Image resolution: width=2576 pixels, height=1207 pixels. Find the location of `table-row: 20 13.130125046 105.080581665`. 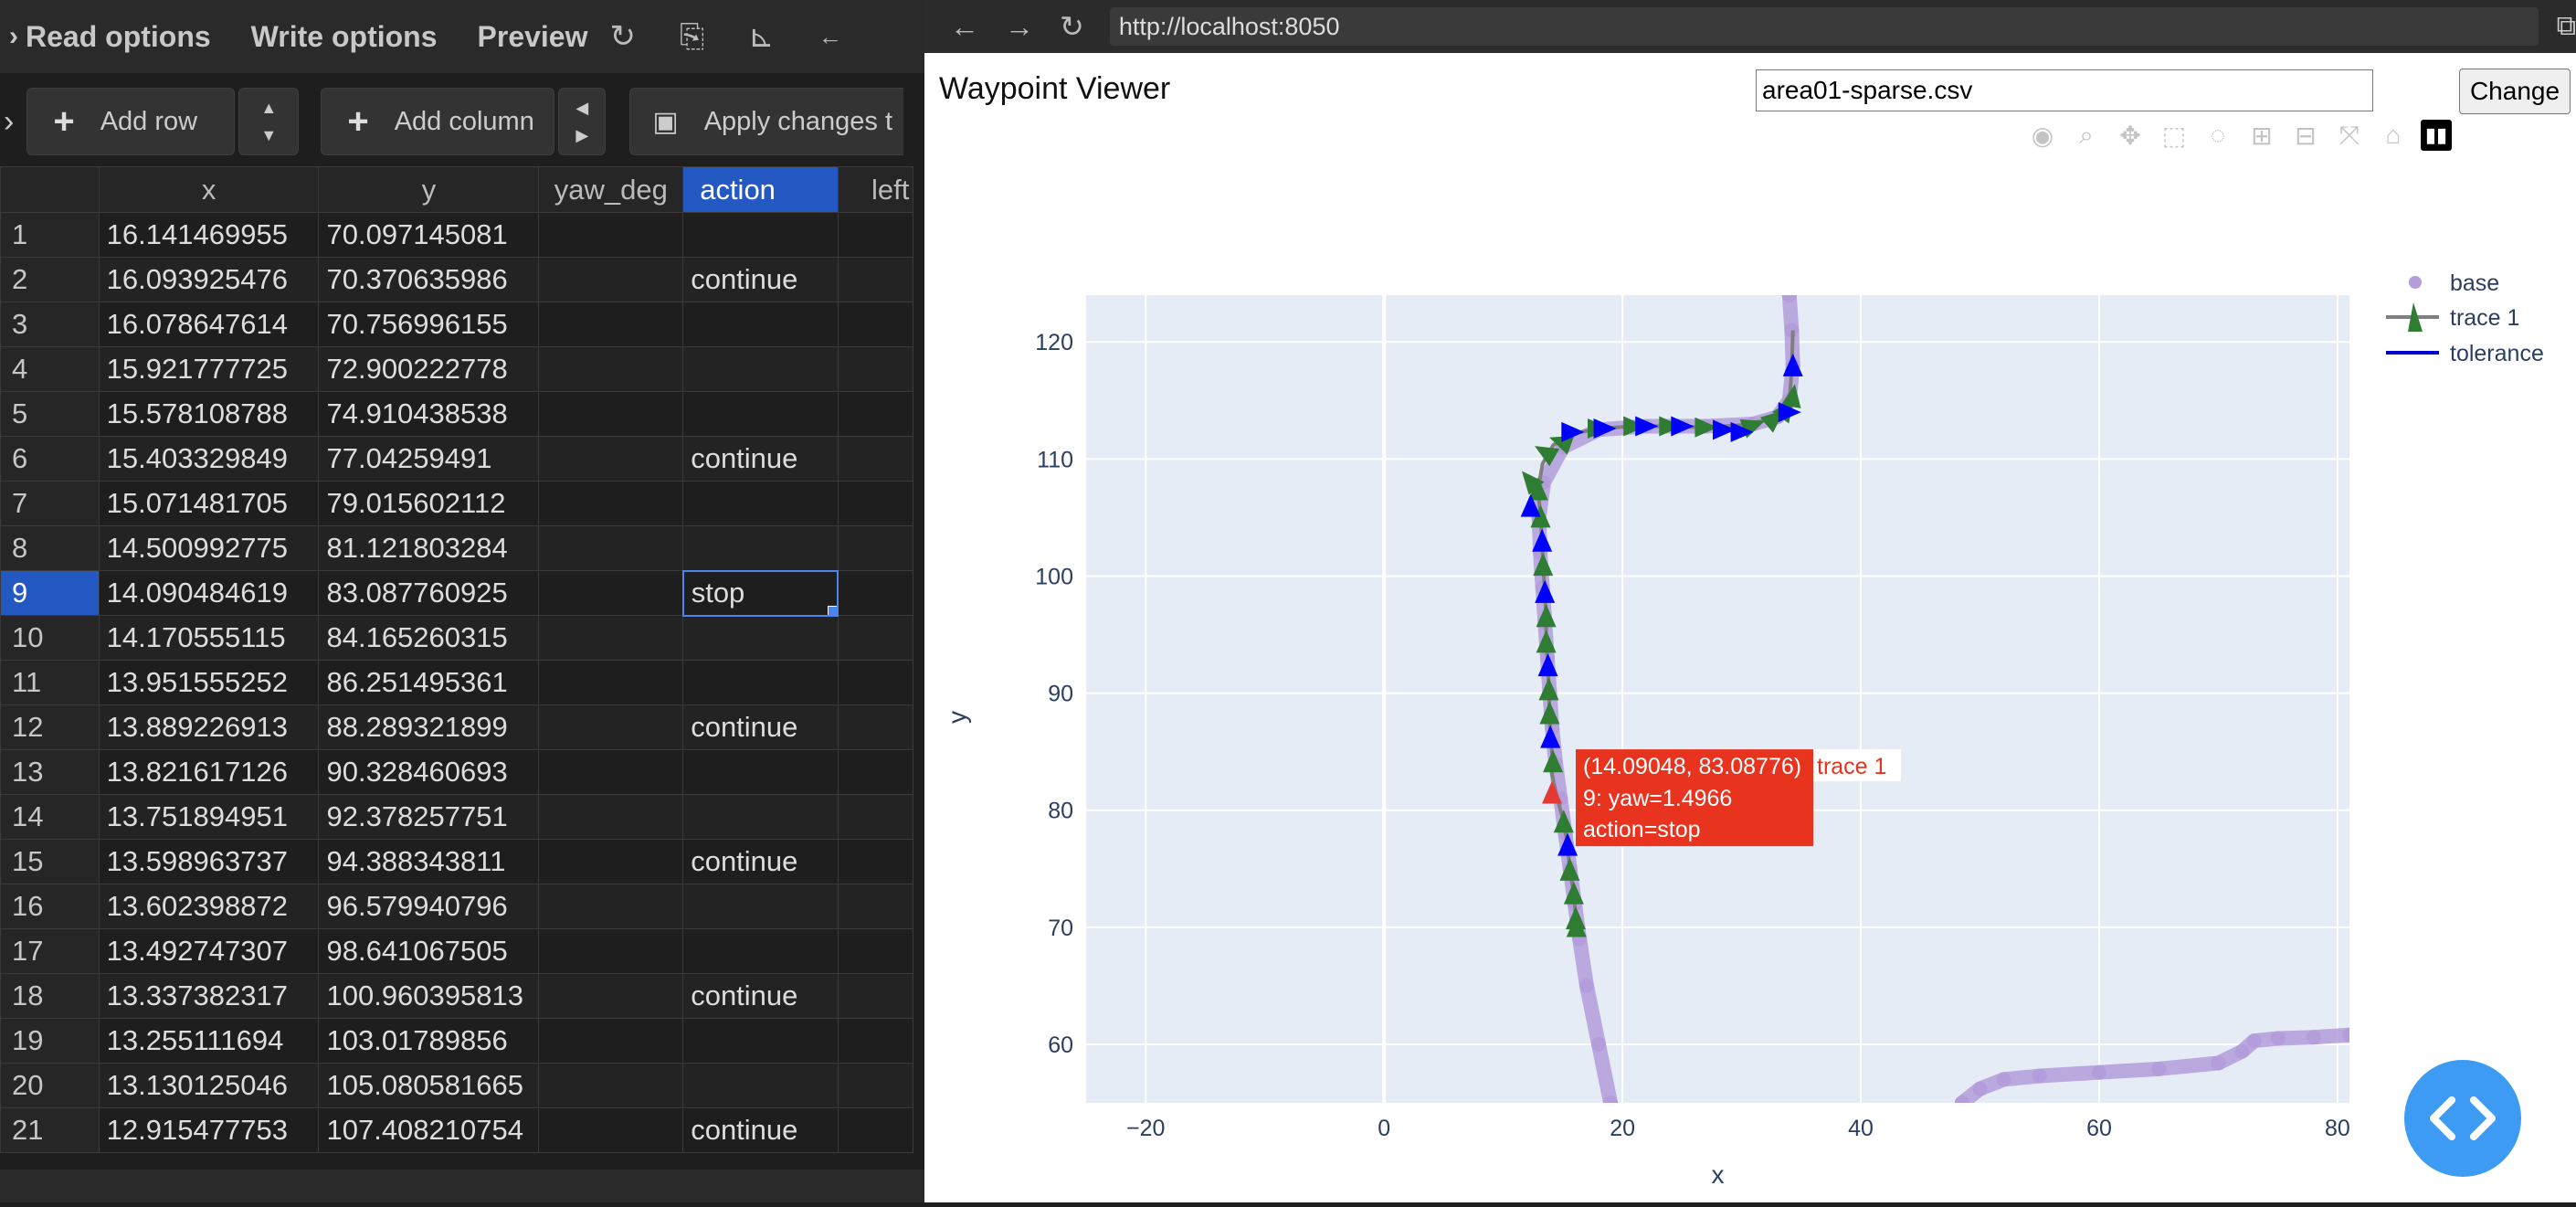

table-row: 20 13.130125046 105.080581665 is located at coordinates (457, 1085).